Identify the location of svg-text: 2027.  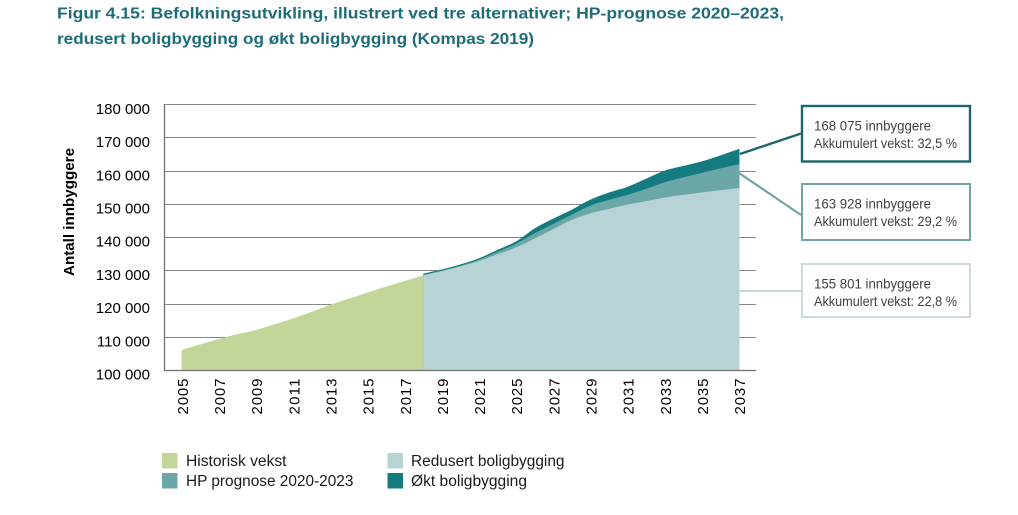
(554, 397).